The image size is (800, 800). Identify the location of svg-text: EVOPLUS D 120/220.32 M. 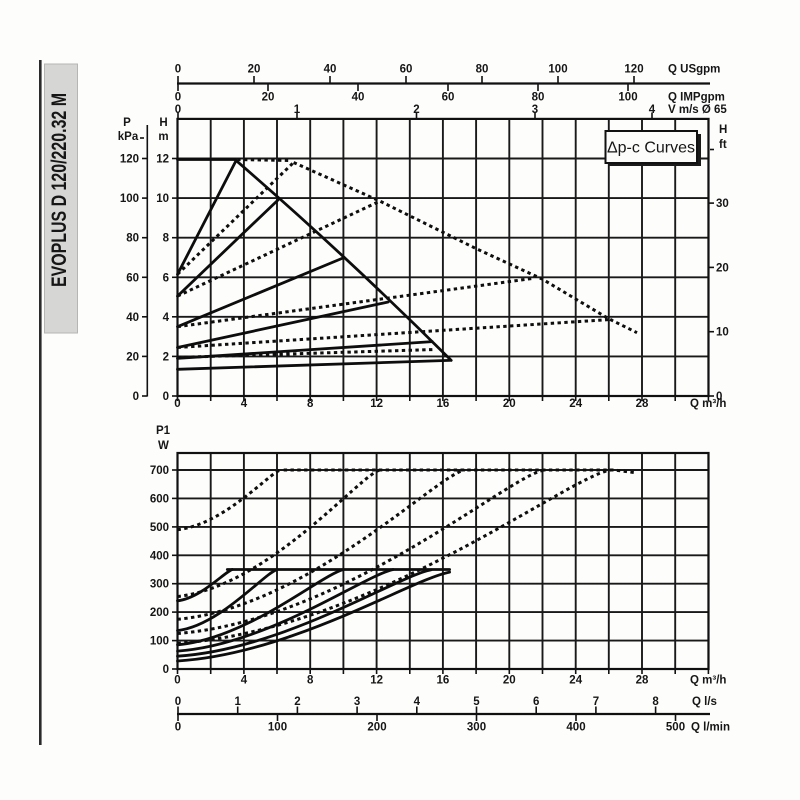
(59, 190).